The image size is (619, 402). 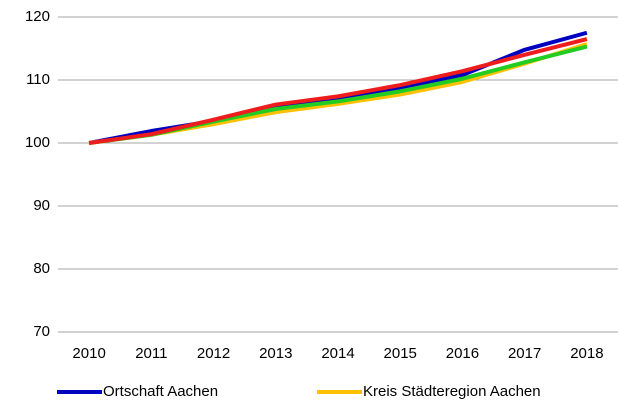 I want to click on y-tick-label: 90, so click(x=41, y=205).